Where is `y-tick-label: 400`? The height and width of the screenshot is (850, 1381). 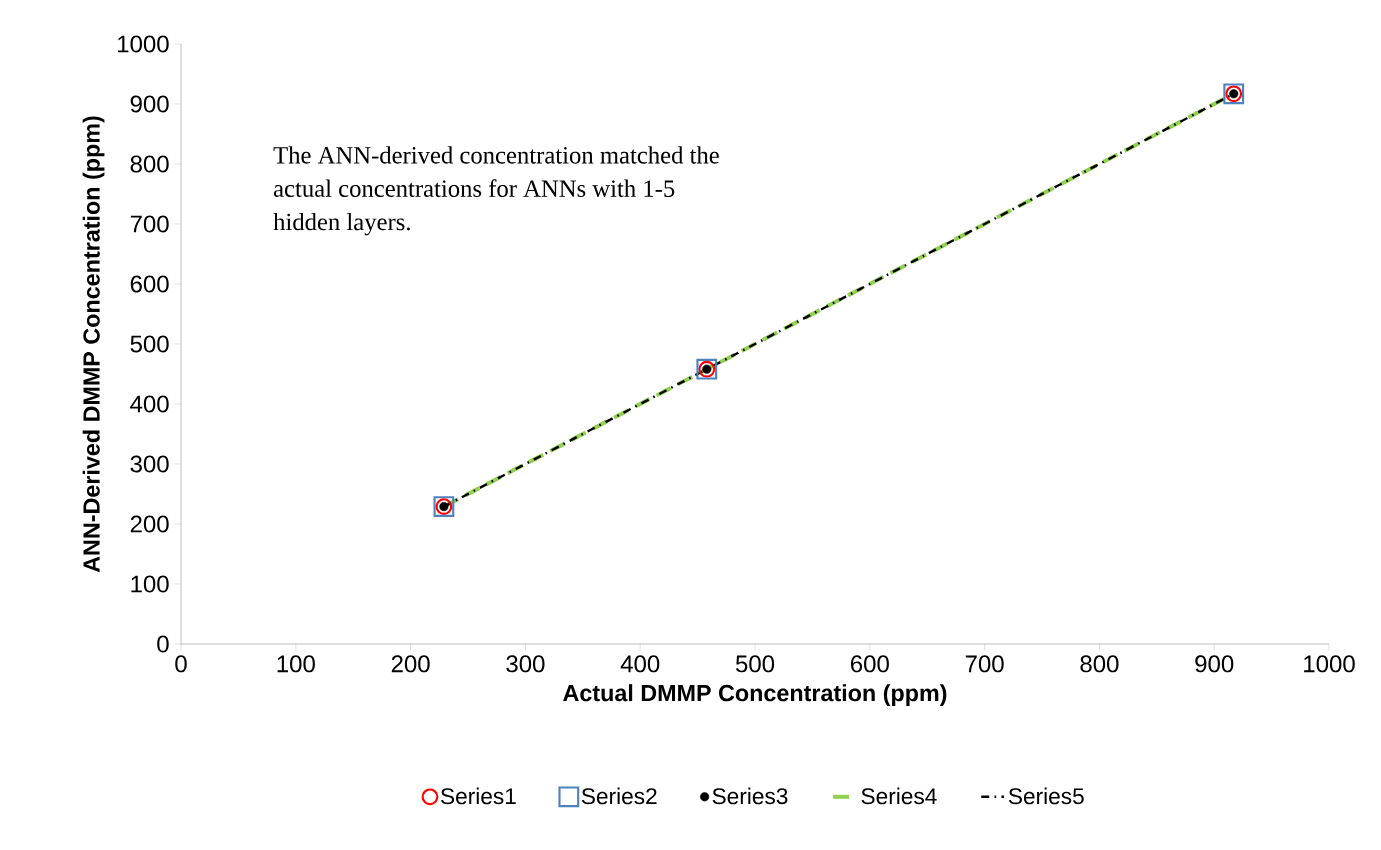 y-tick-label: 400 is located at coordinates (149, 404).